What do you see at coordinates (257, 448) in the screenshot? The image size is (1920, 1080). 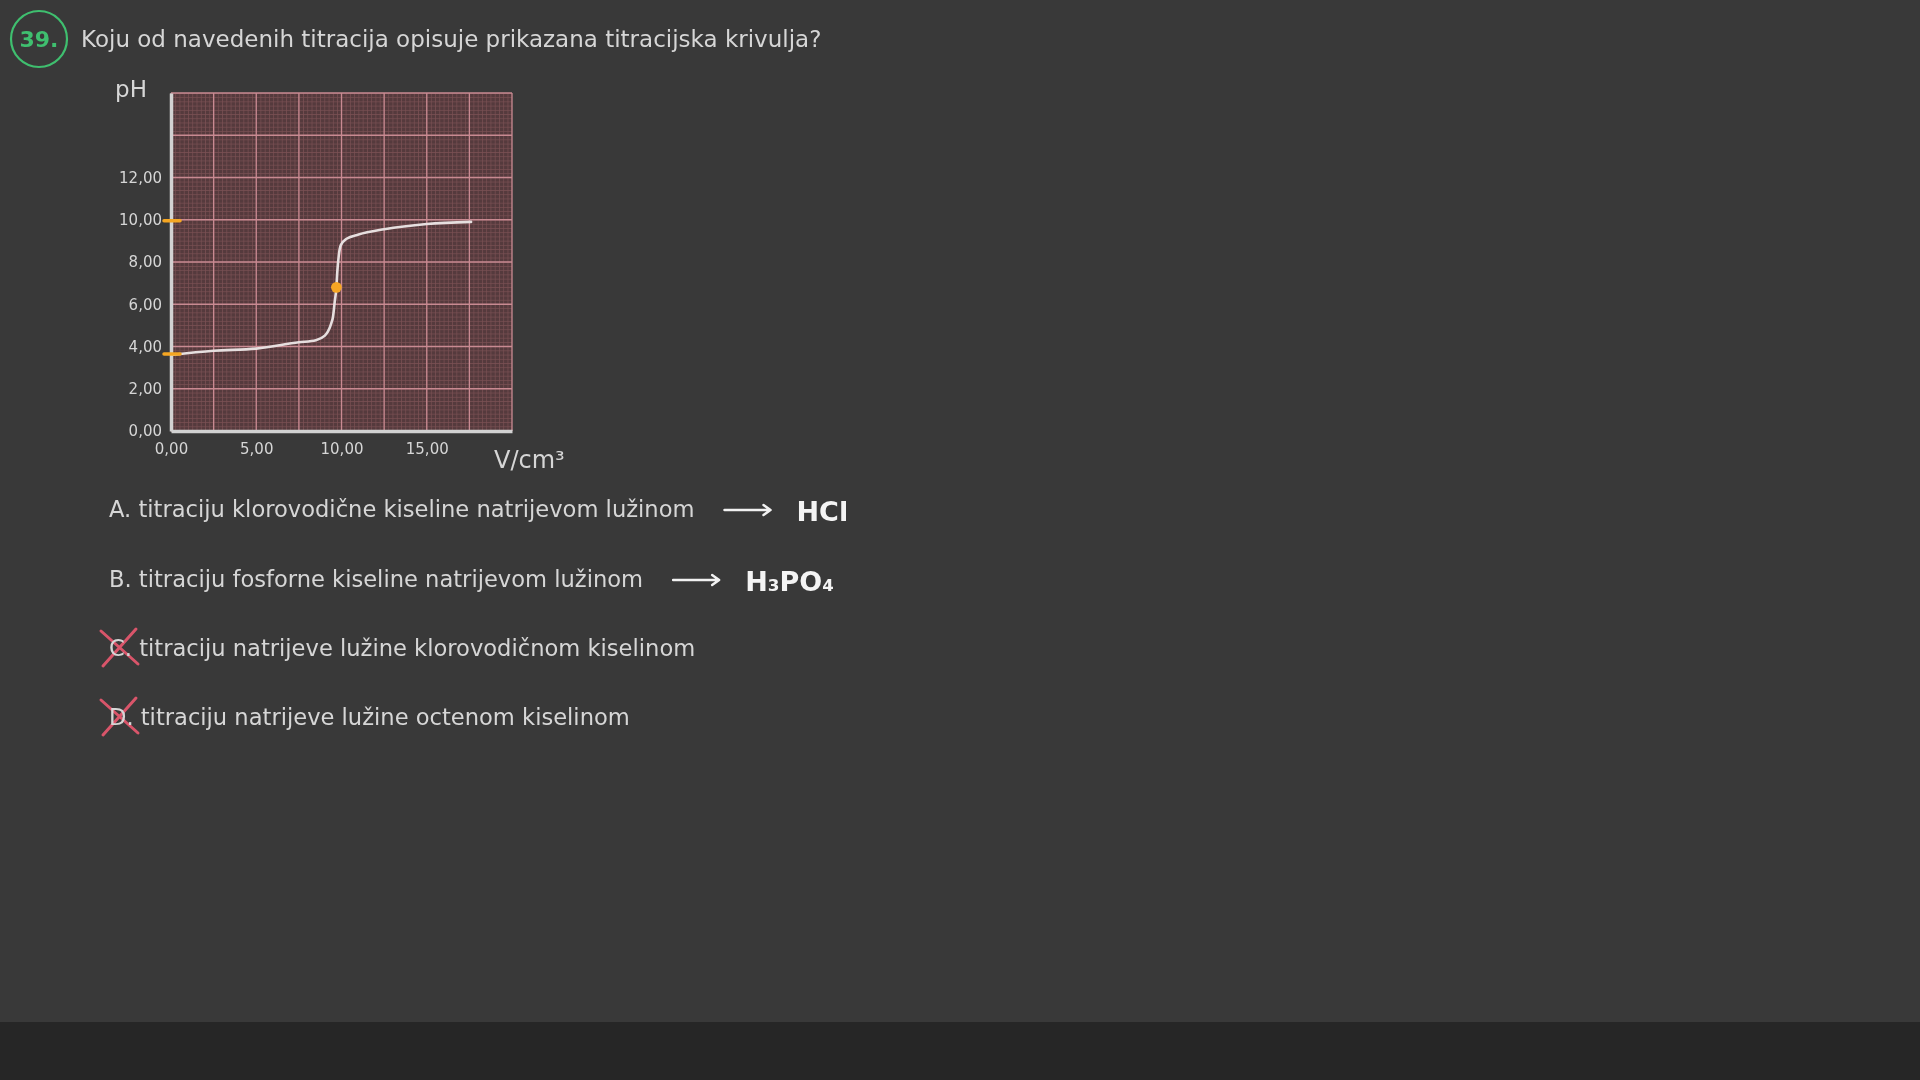 I see `x-tick-label: 5,00` at bounding box center [257, 448].